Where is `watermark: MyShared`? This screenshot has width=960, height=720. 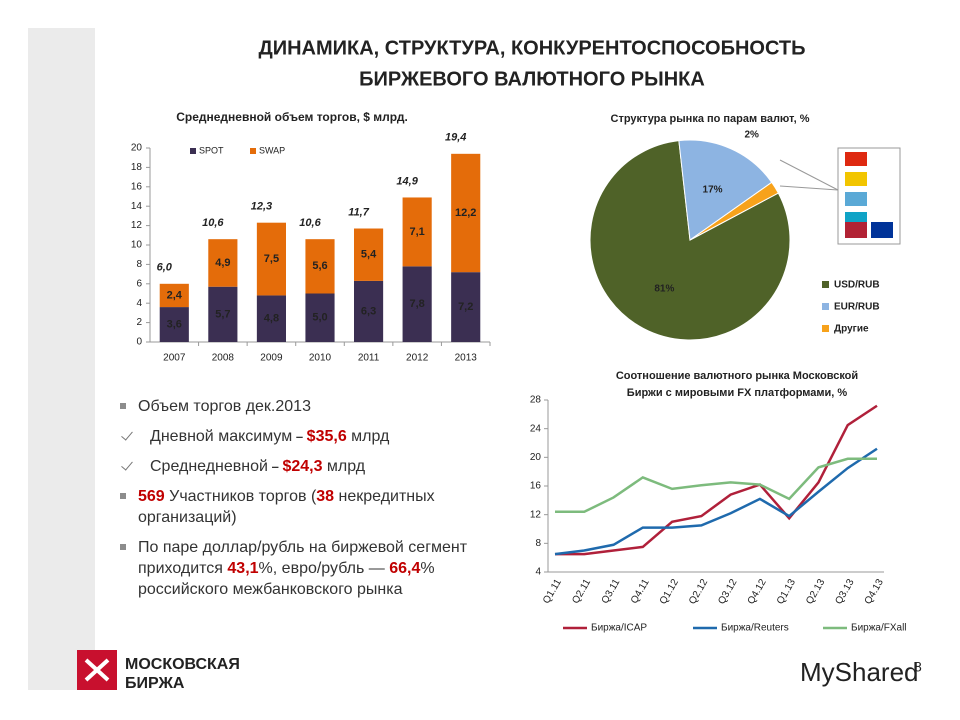
watermark: MyShared is located at coordinates (859, 672).